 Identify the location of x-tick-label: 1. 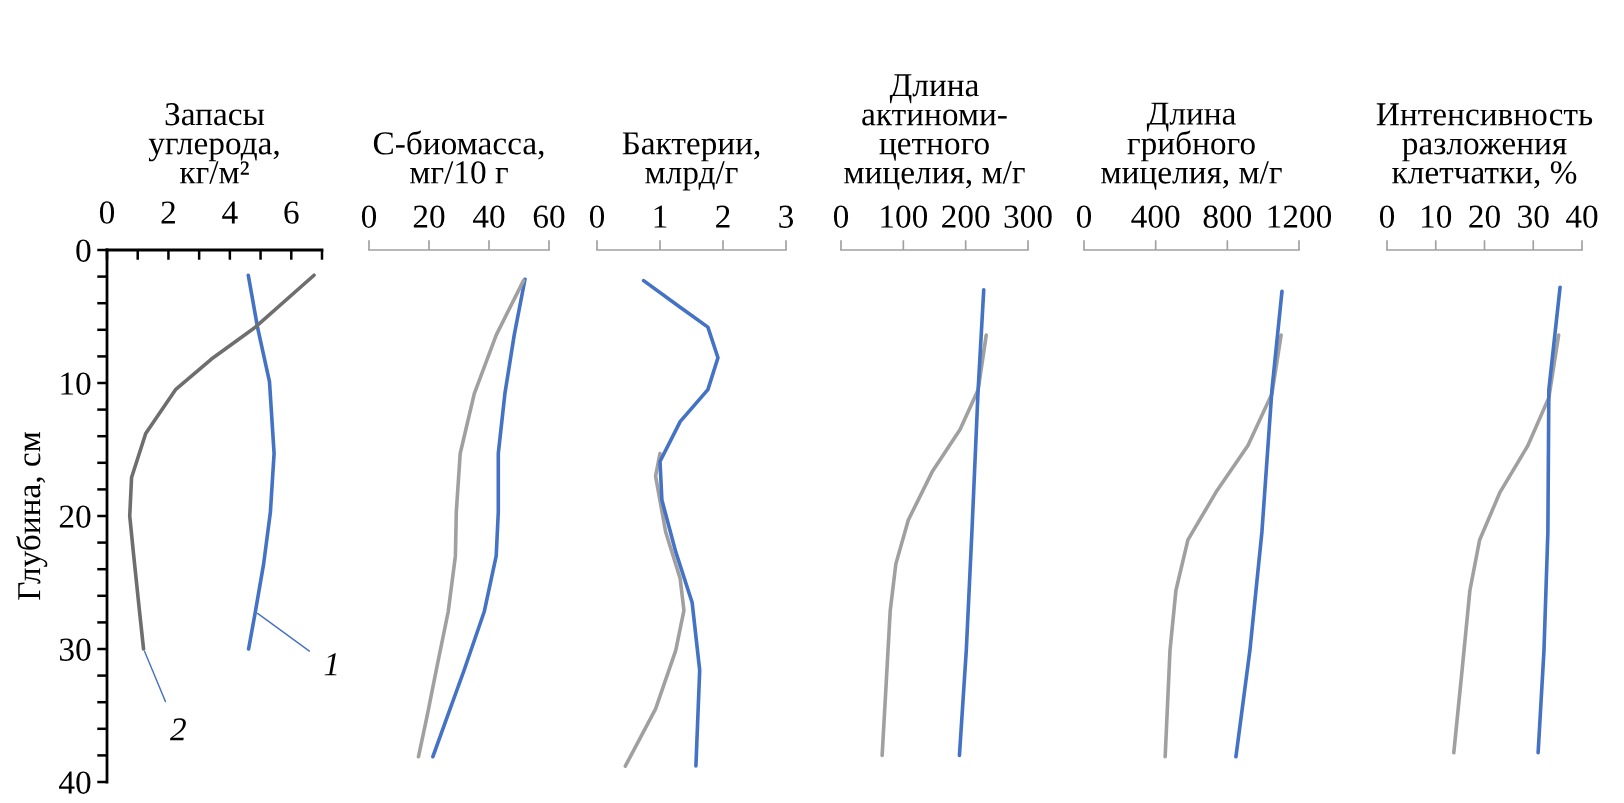
(660, 216).